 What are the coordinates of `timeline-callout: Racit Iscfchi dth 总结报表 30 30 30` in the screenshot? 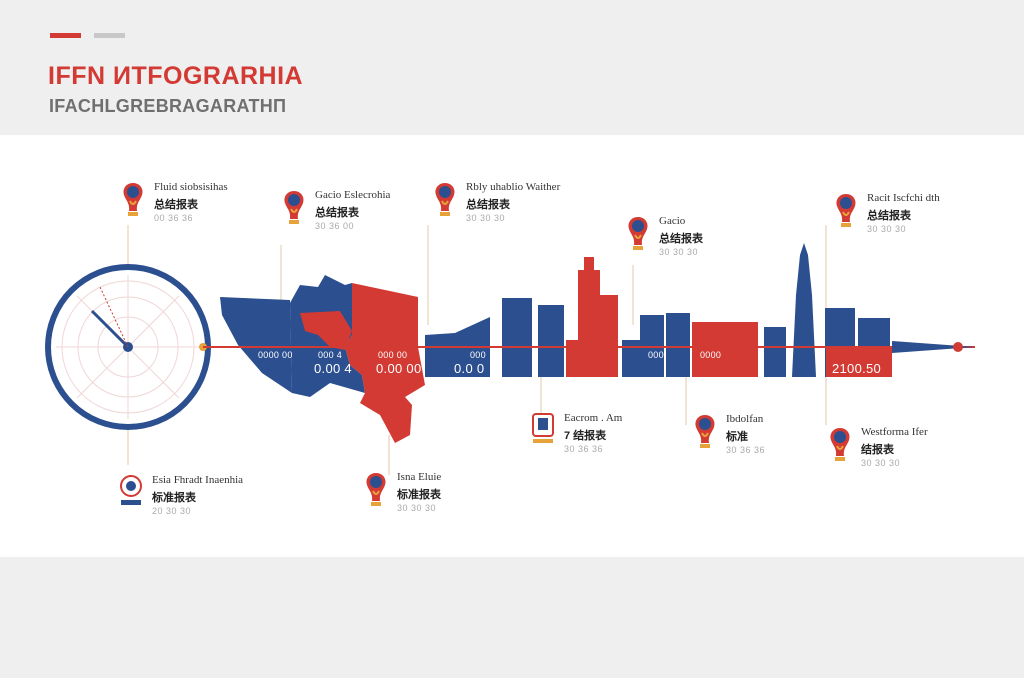 It's located at (903, 222).